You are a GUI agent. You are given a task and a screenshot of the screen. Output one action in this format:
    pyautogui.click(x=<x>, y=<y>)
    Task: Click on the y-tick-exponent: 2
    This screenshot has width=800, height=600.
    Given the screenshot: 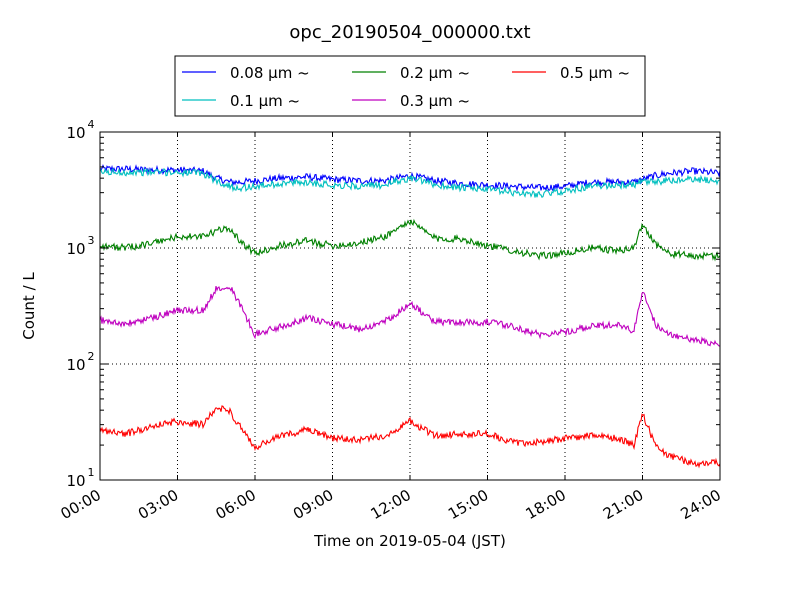 What is the action you would take?
    pyautogui.click(x=91, y=356)
    